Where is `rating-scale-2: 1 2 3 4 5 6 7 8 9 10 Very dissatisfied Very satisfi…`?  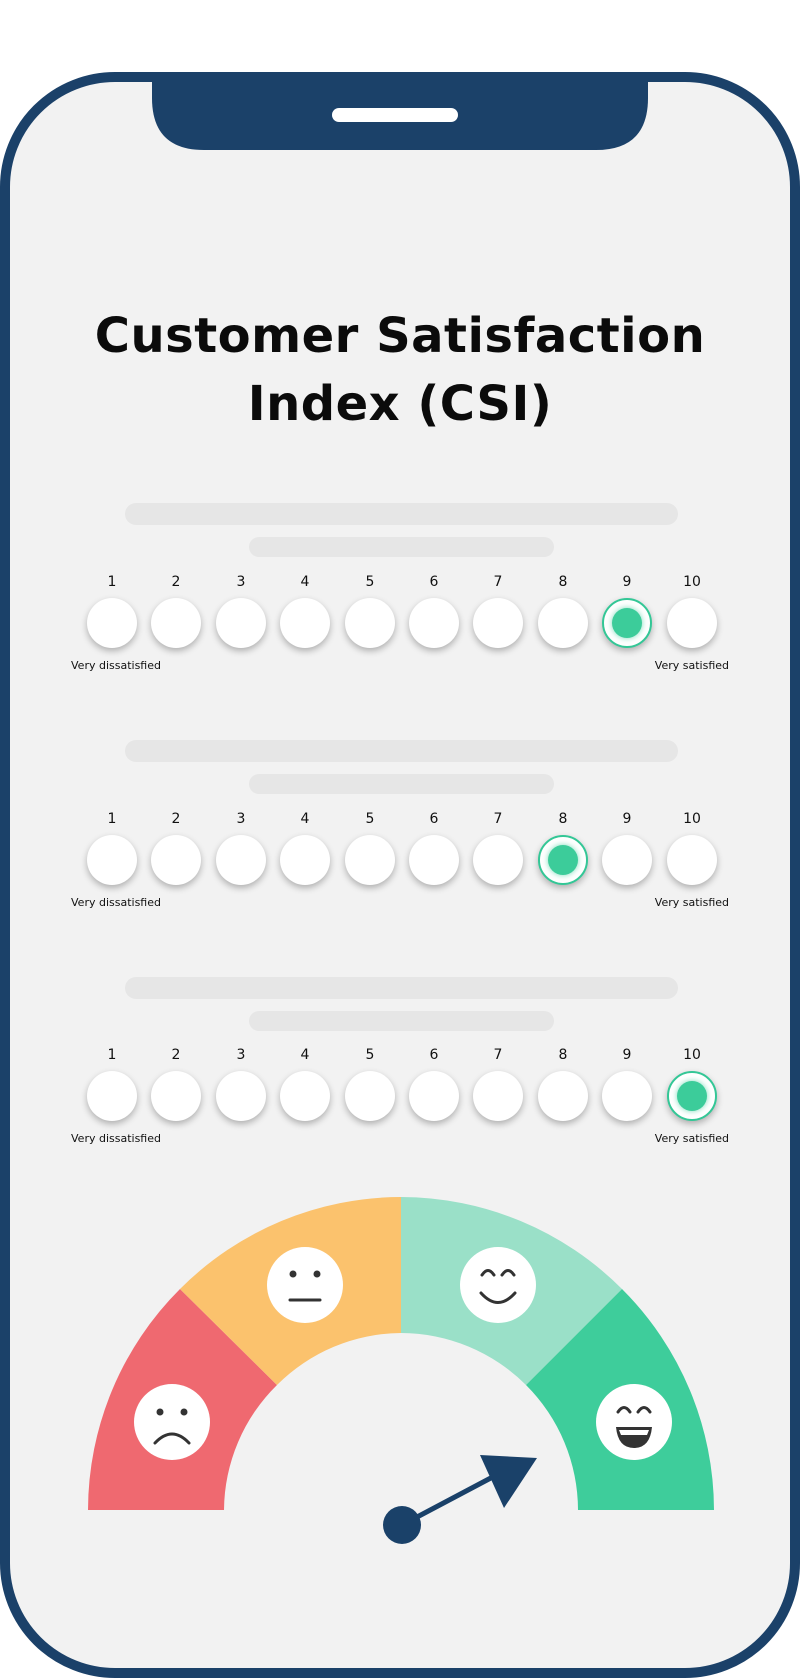 rating-scale-2: 1 2 3 4 5 6 7 8 9 10 Very dissatisfied Very satisfi… is located at coordinates (400, 870).